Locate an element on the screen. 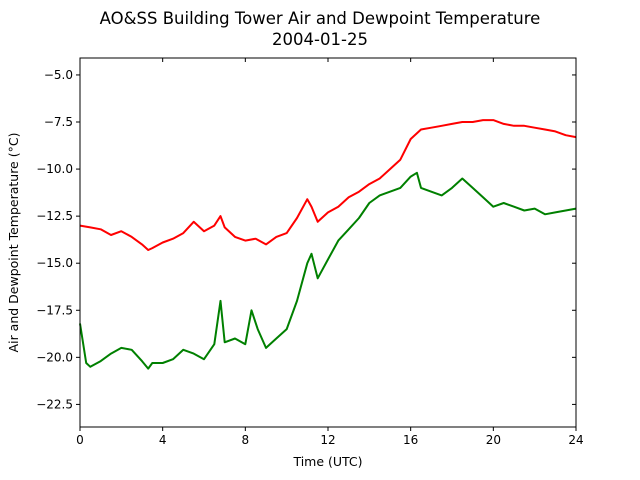 The width and height of the screenshot is (640, 480). y-tick-label: −17.5 is located at coordinates (54, 310).